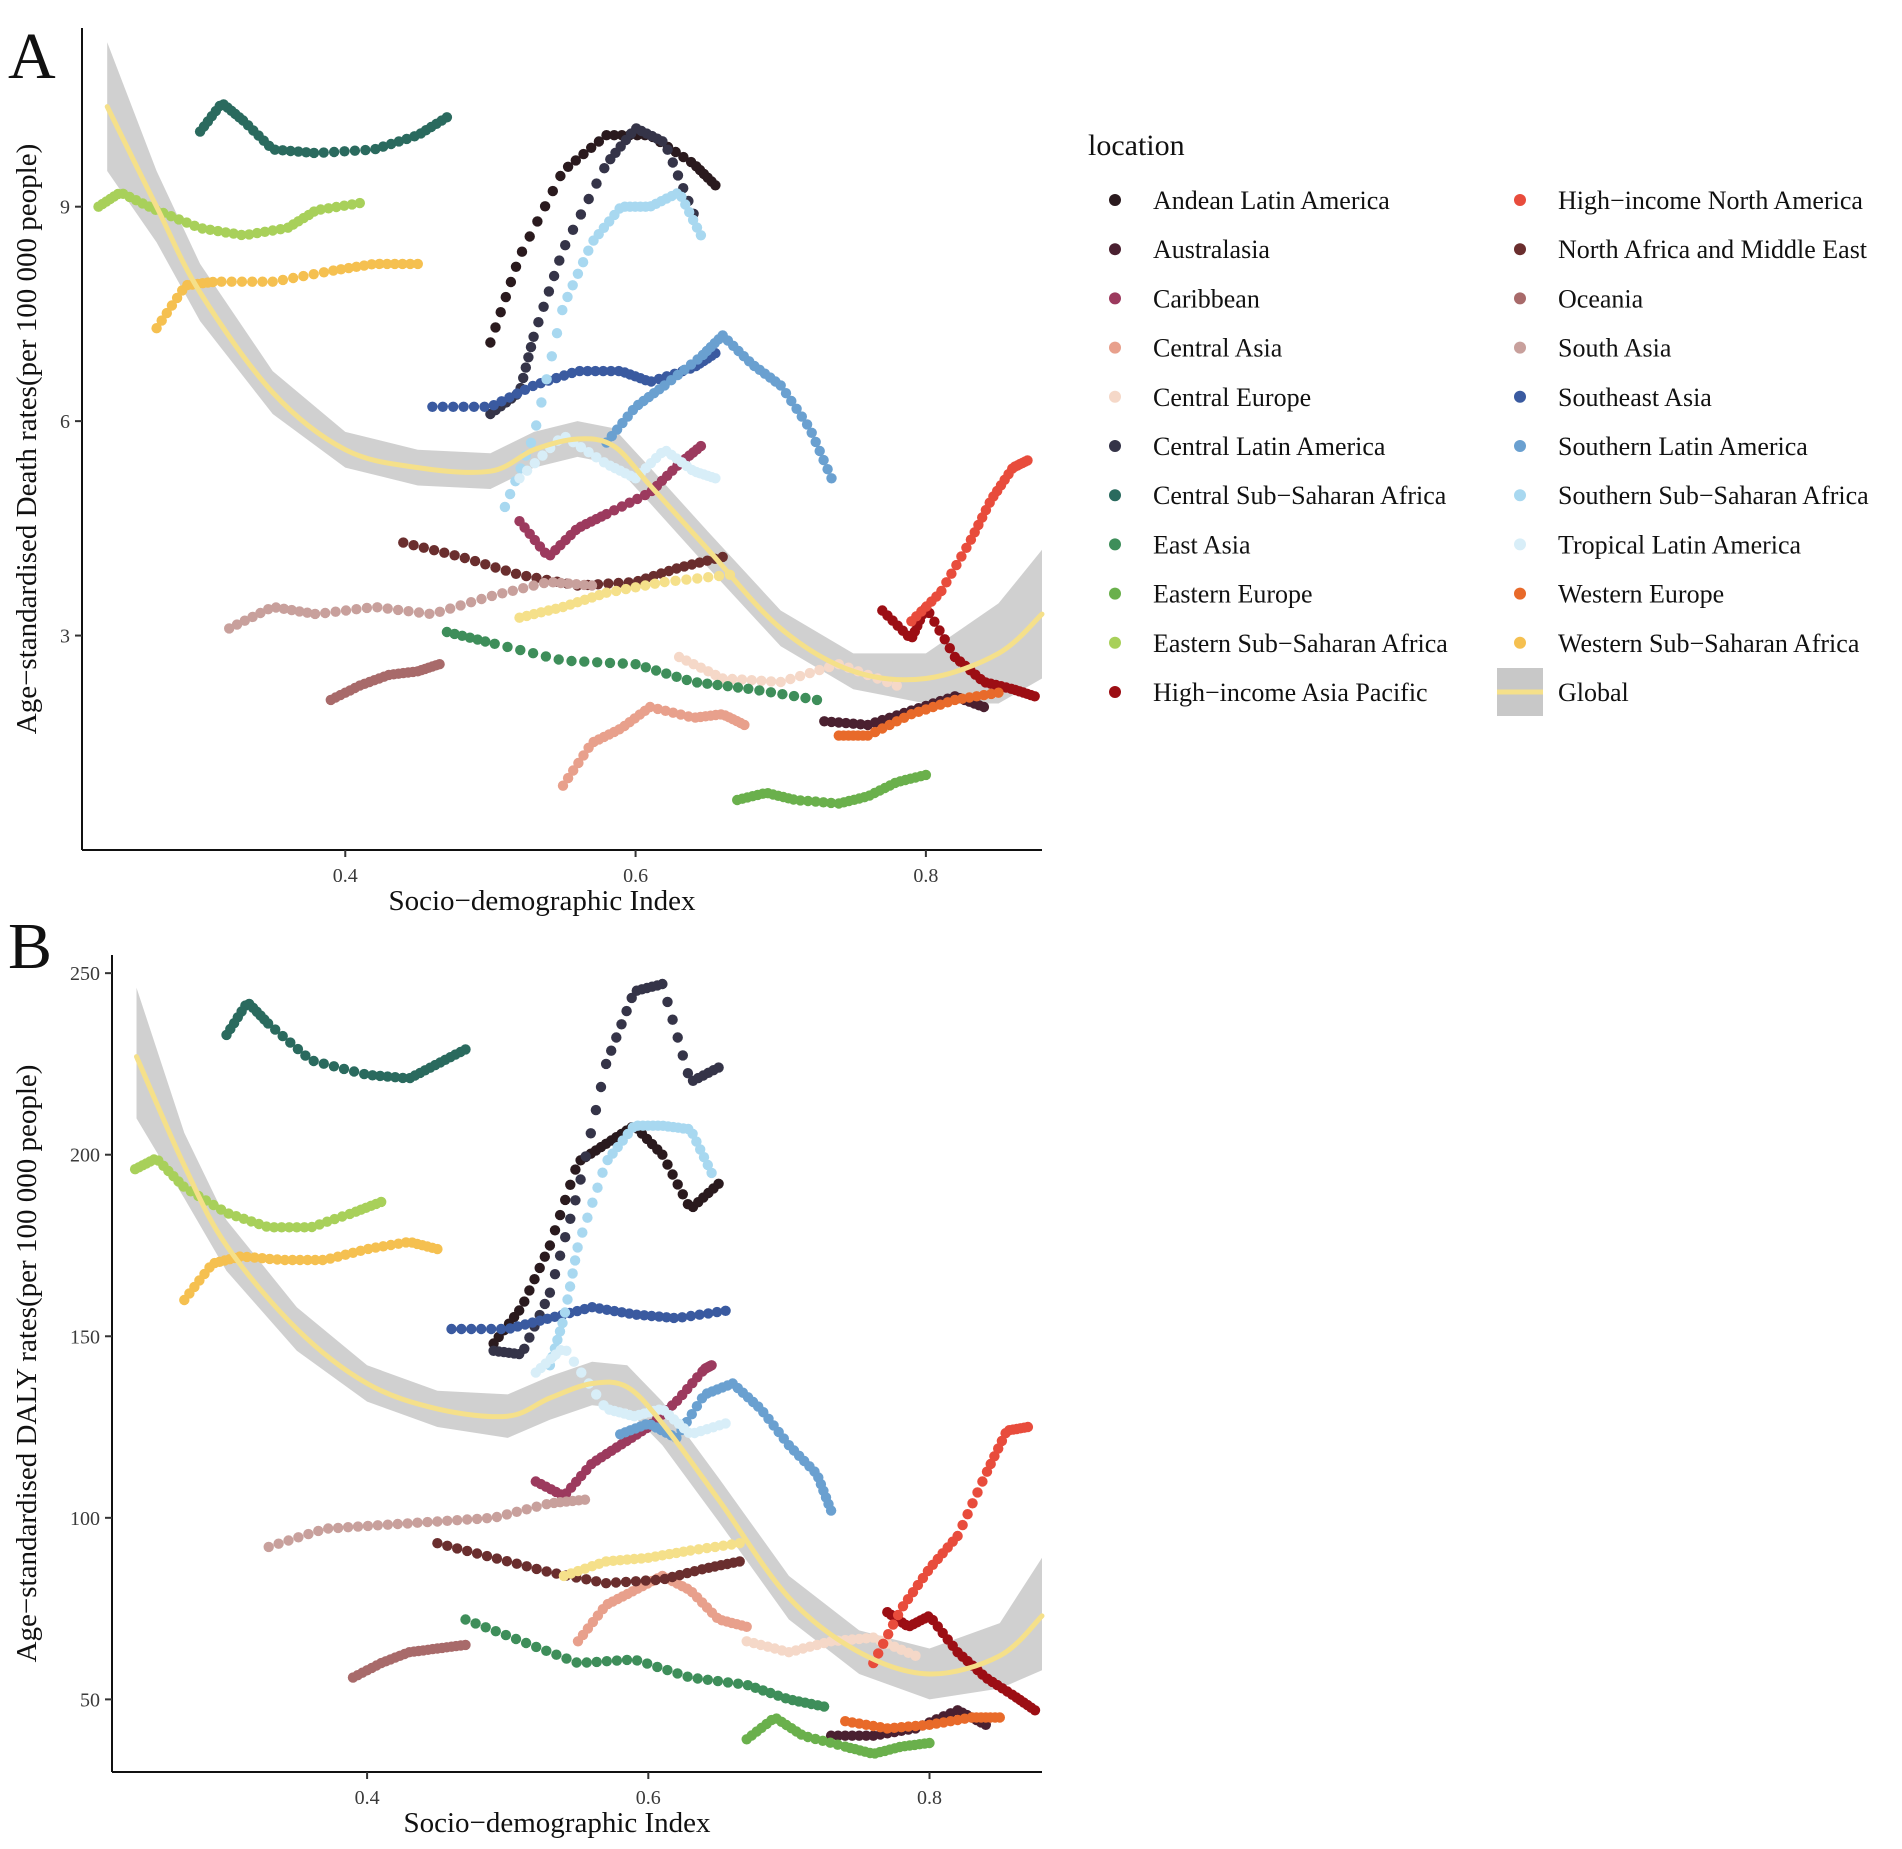 This screenshot has height=1849, width=1902. What do you see at coordinates (1687, 643) in the screenshot?
I see `legend-item-western-sub-saharan-africa: Western Sub−Saharan Africa` at bounding box center [1687, 643].